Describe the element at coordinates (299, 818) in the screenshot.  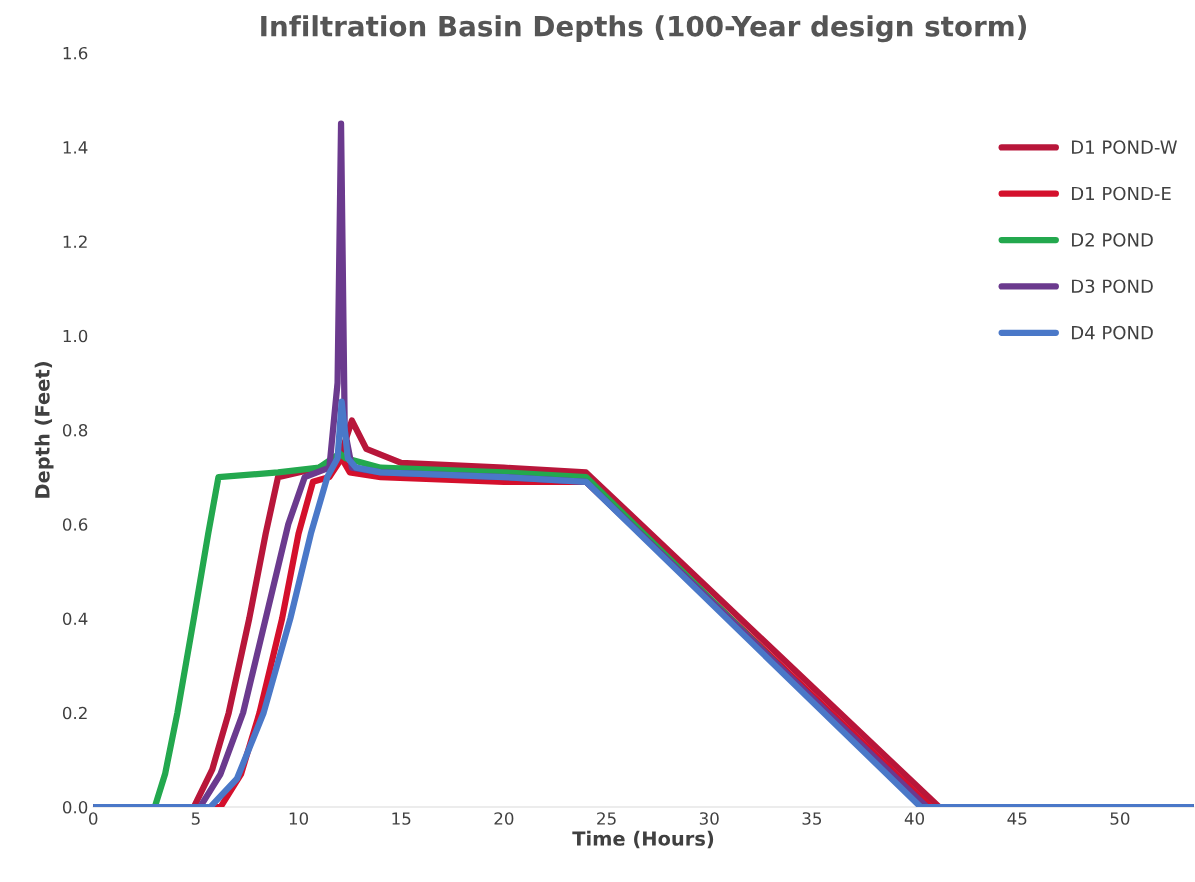
I see `x-tick-label: 10` at that location.